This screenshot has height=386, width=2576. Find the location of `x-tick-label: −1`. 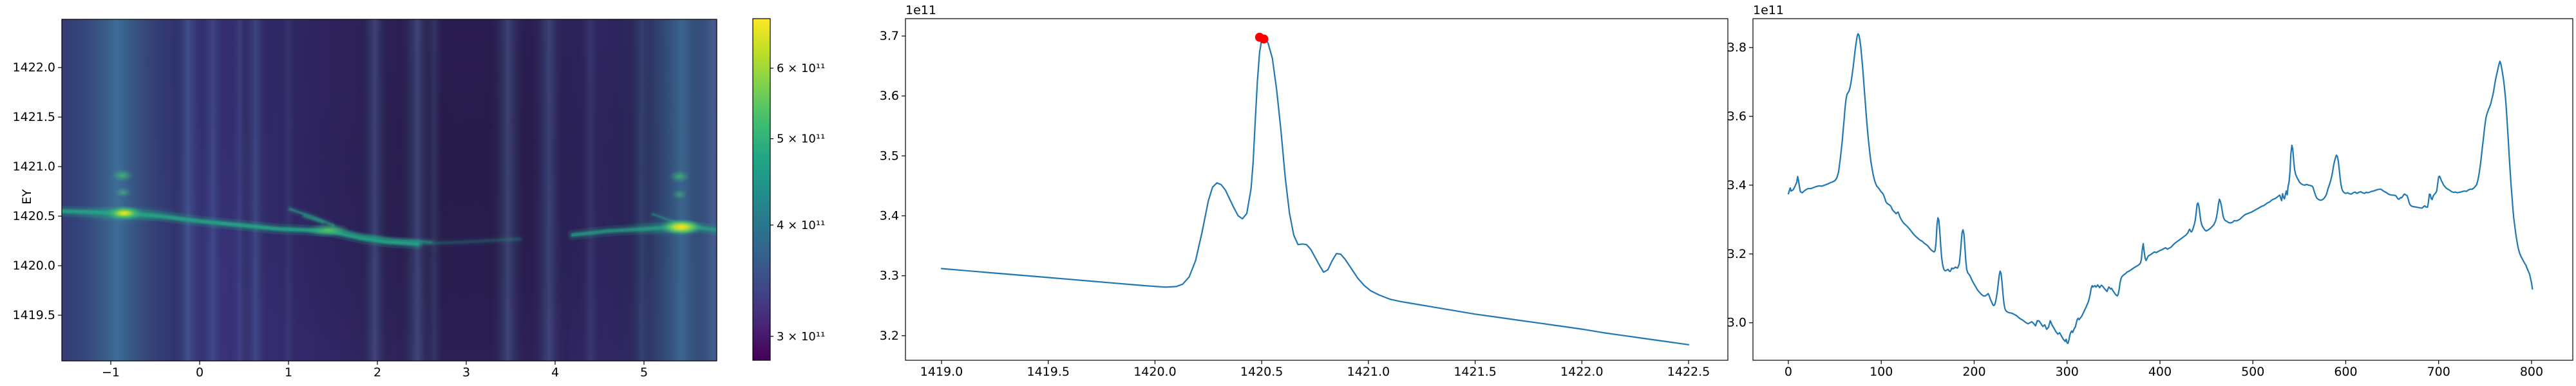

x-tick-label: −1 is located at coordinates (111, 372).